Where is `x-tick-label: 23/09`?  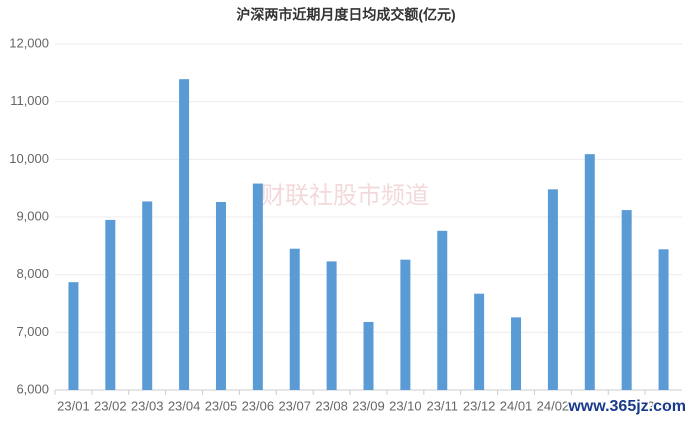 x-tick-label: 23/09 is located at coordinates (368, 405).